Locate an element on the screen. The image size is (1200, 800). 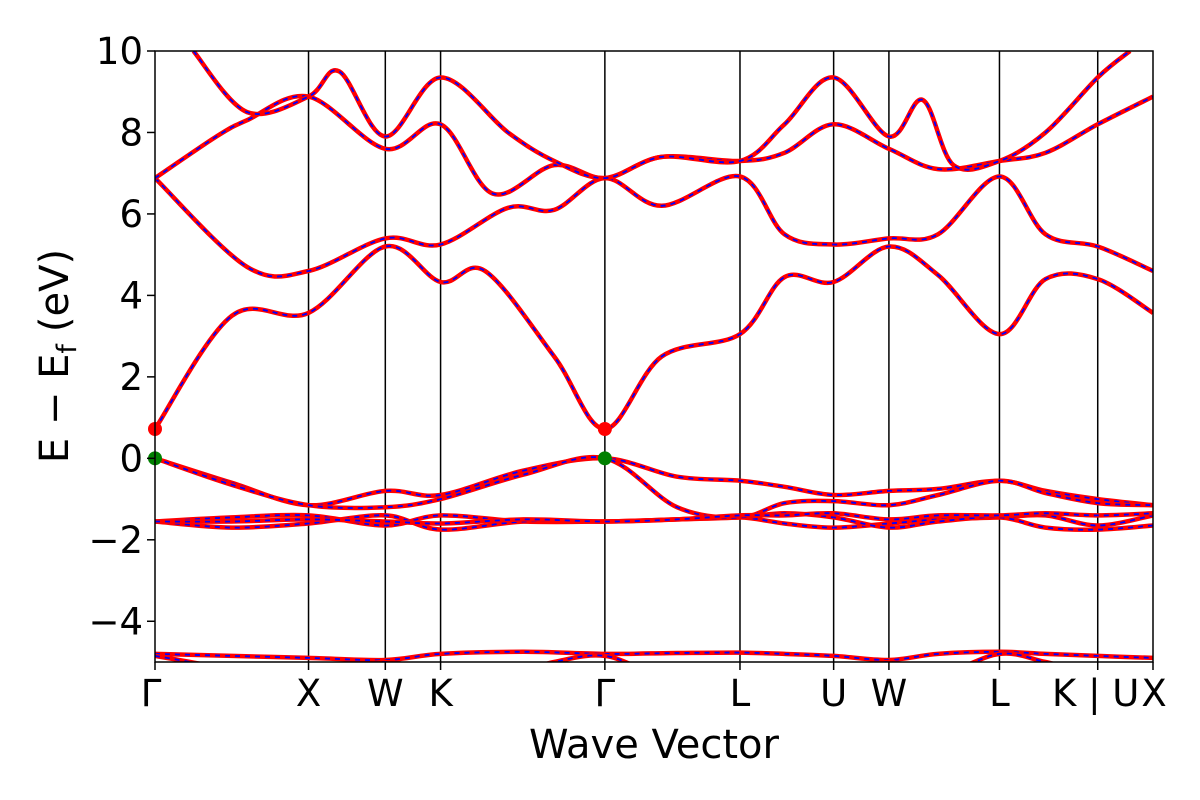
x-tick-label-3: K is located at coordinates (441, 693).